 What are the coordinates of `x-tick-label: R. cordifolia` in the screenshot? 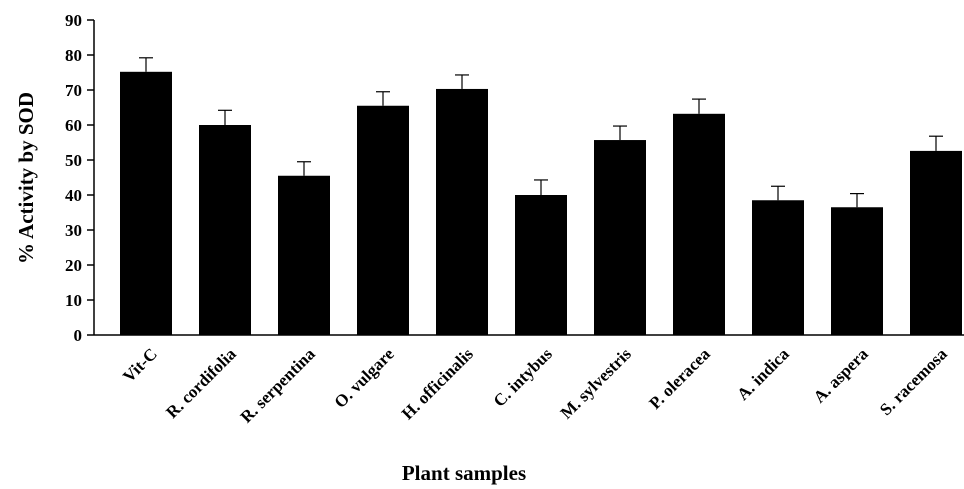 It's located at (201, 383).